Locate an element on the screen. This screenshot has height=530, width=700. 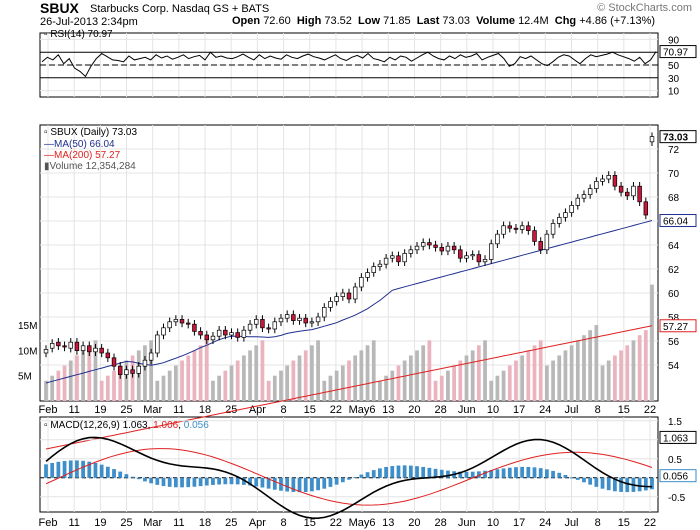
price-legend-text: SBUX (Daily) 73.03 is located at coordinates (94, 132).